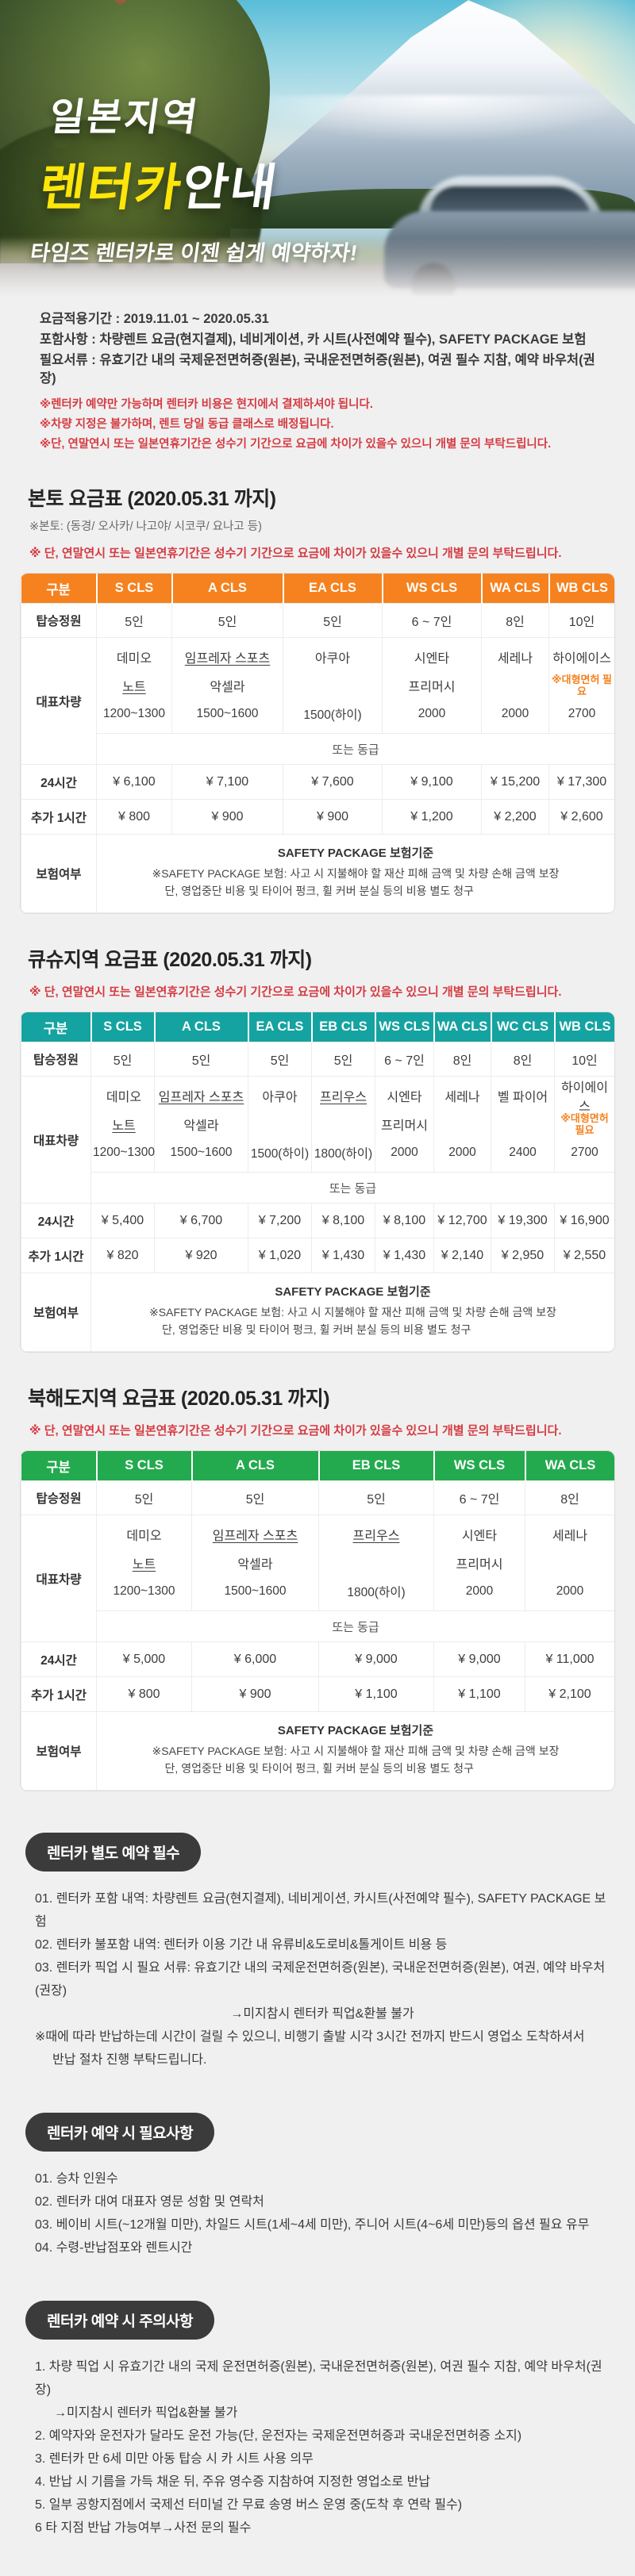 The height and width of the screenshot is (2576, 635). Describe the element at coordinates (582, 685) in the screenshot. I see `license-note: ※대형면허 필요` at that location.